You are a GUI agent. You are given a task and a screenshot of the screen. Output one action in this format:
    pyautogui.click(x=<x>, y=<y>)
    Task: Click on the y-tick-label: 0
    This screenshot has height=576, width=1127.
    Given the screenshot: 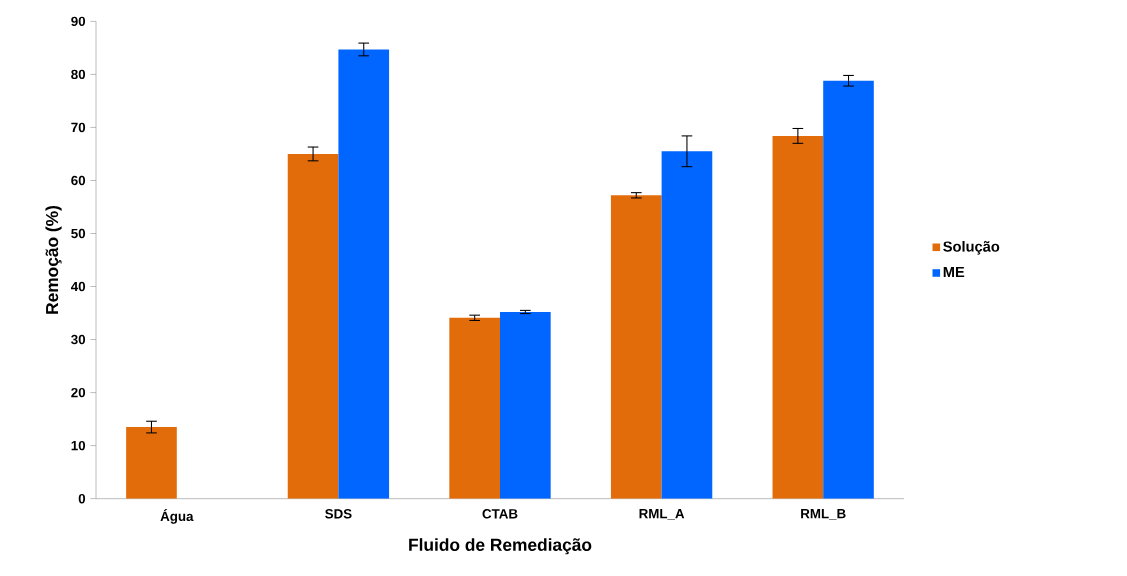 What is the action you would take?
    pyautogui.click(x=82, y=498)
    